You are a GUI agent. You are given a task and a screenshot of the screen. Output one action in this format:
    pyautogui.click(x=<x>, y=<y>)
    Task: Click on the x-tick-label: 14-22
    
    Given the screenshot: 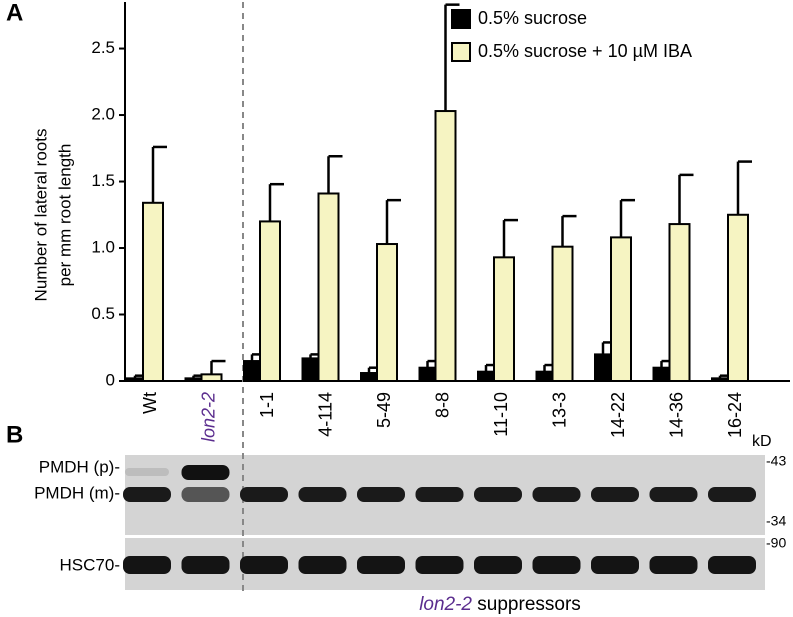 What is the action you would take?
    pyautogui.click(x=618, y=415)
    